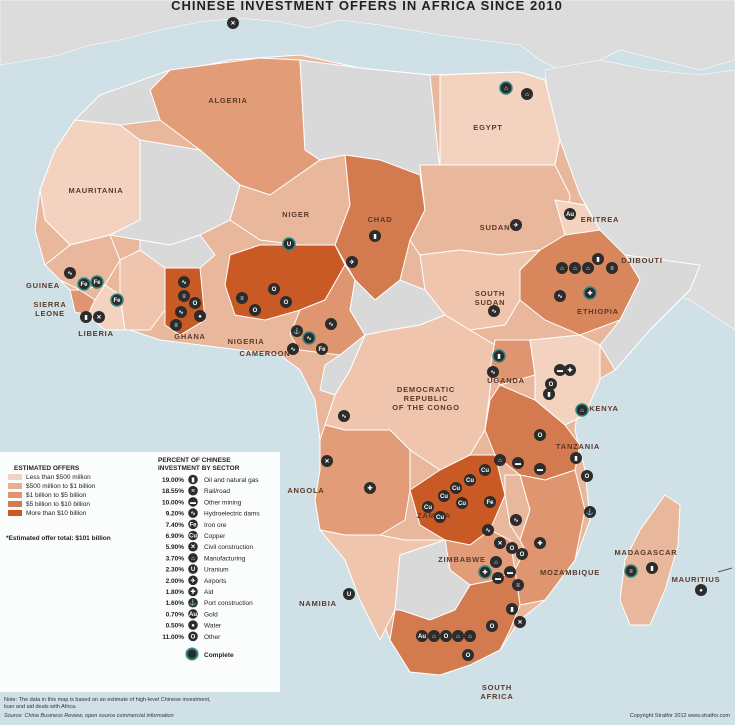  Describe the element at coordinates (701, 590) in the screenshot. I see `marker-mauritius-water: ●` at that location.